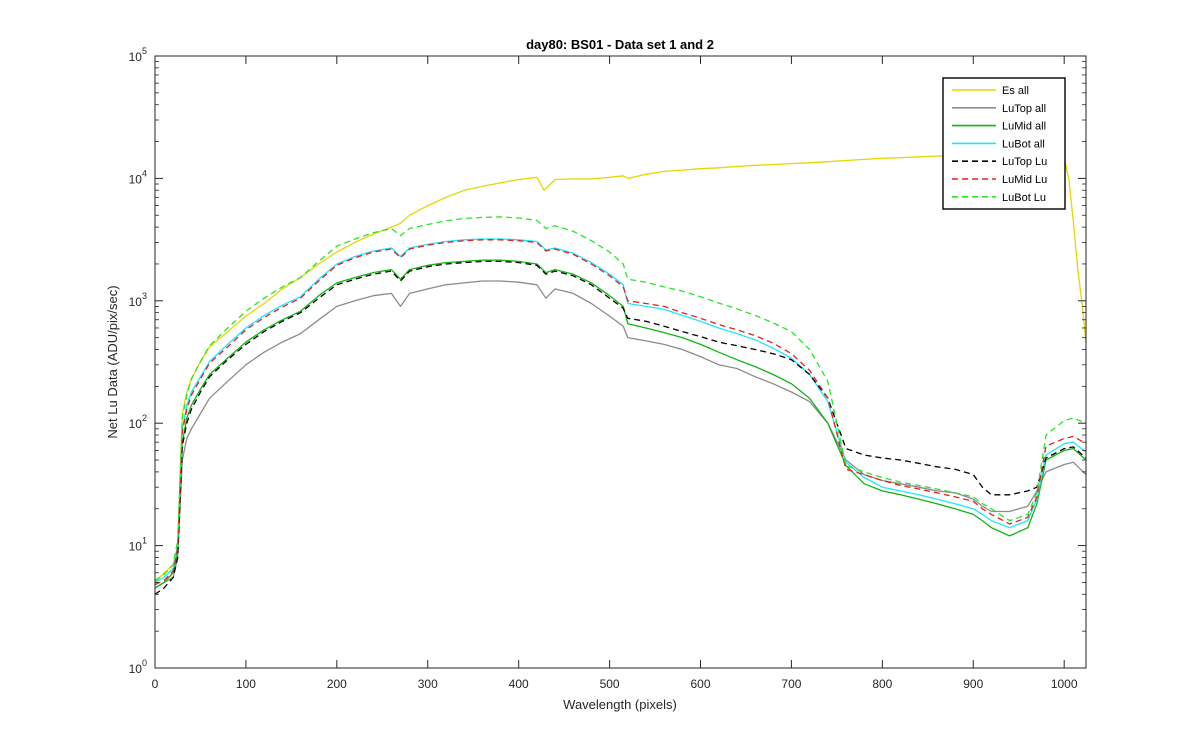 This screenshot has height=755, width=1200. I want to click on x-tick-label-0: 0, so click(155, 684).